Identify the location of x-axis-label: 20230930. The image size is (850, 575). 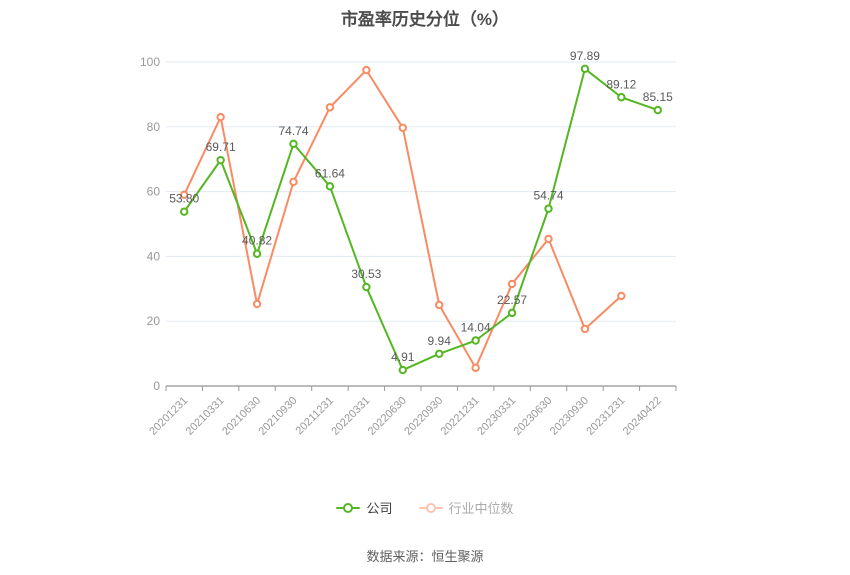
(569, 416).